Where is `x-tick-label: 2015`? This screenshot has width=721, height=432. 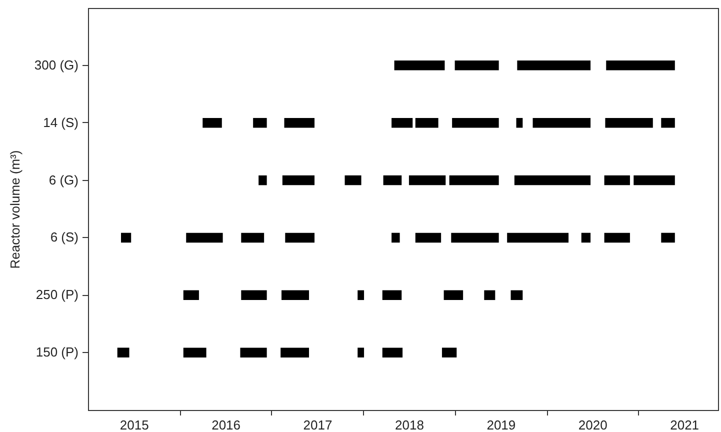 x-tick-label: 2015 is located at coordinates (134, 425).